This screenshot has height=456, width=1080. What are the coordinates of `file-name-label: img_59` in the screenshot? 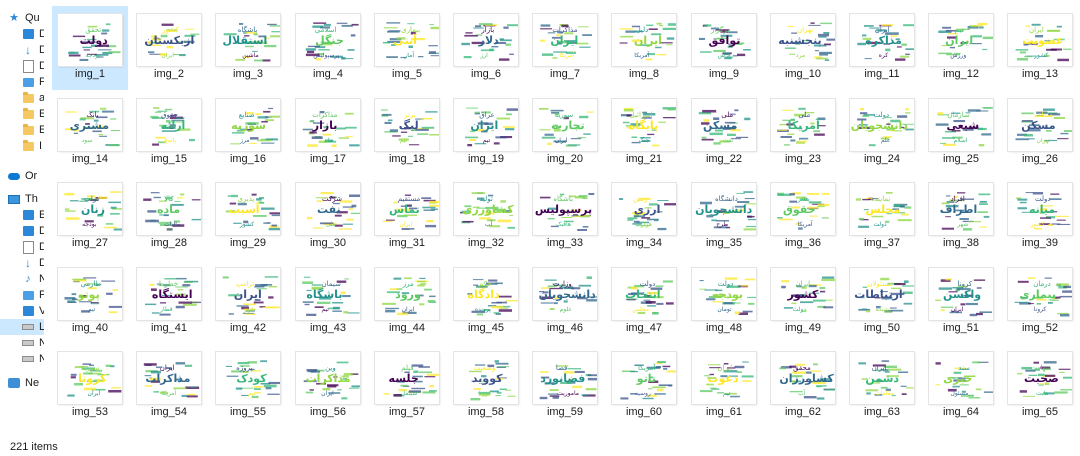 It's located at (565, 412).